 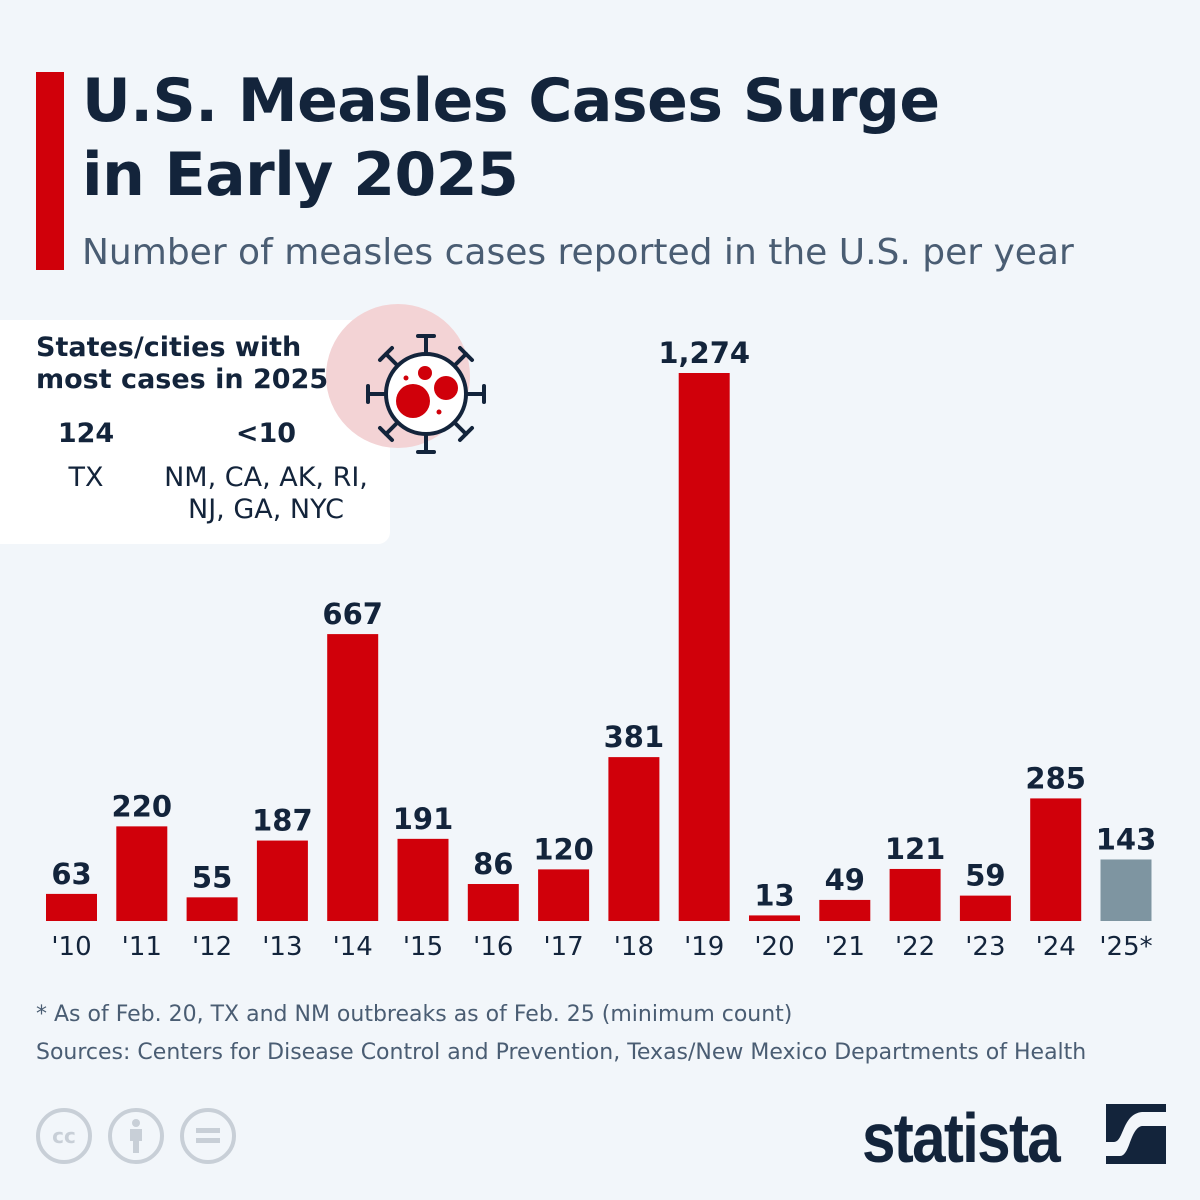 What do you see at coordinates (845, 947) in the screenshot?
I see `x-tick-label: '21` at bounding box center [845, 947].